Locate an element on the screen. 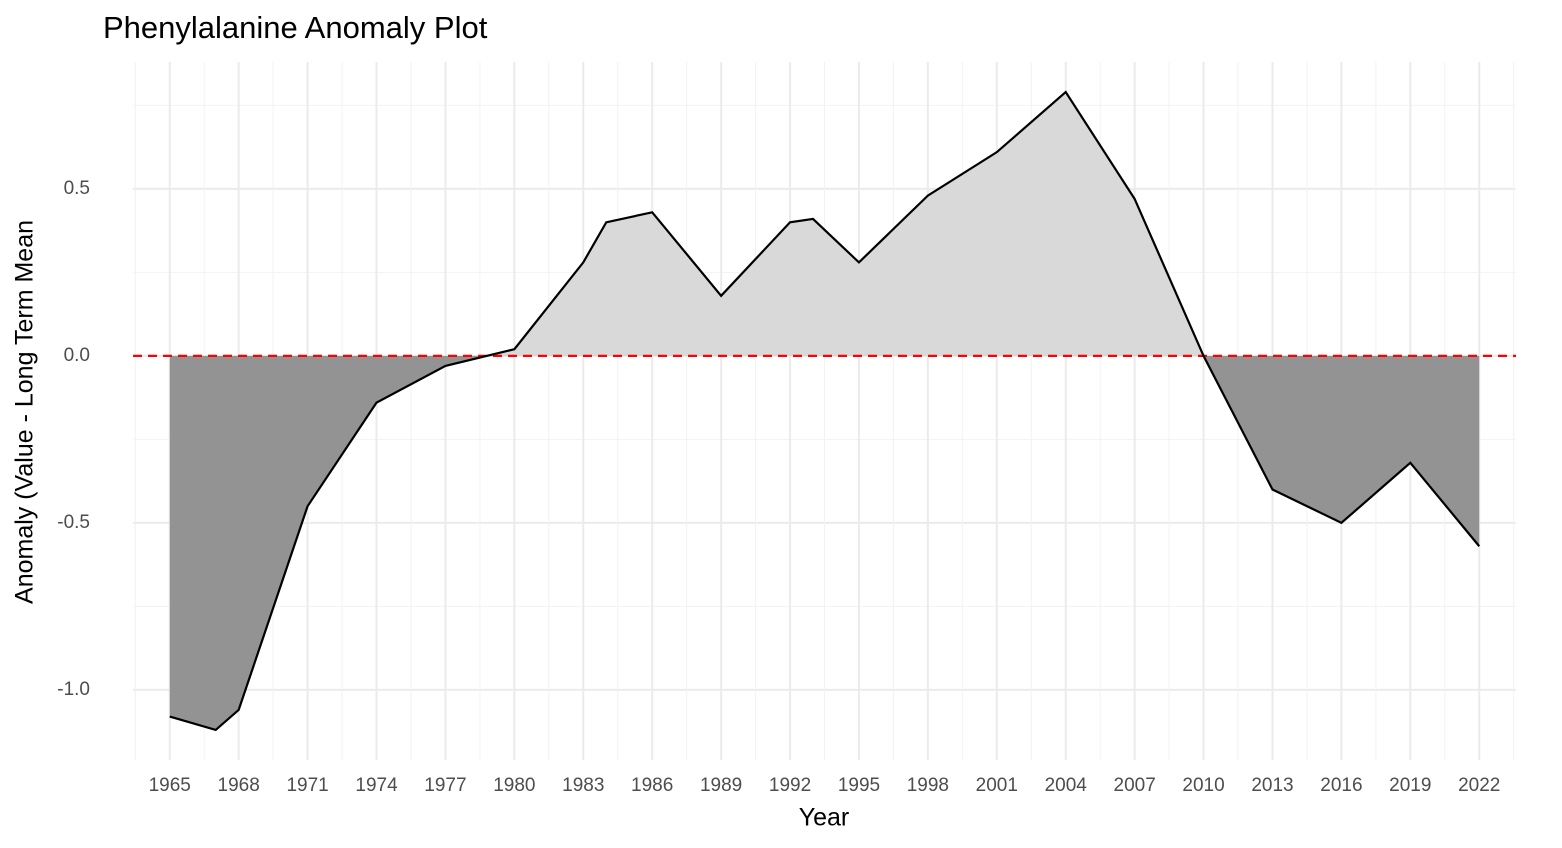 Image resolution: width=1562 pixels, height=848 pixels. x-tick-label: 1977 is located at coordinates (445, 785).